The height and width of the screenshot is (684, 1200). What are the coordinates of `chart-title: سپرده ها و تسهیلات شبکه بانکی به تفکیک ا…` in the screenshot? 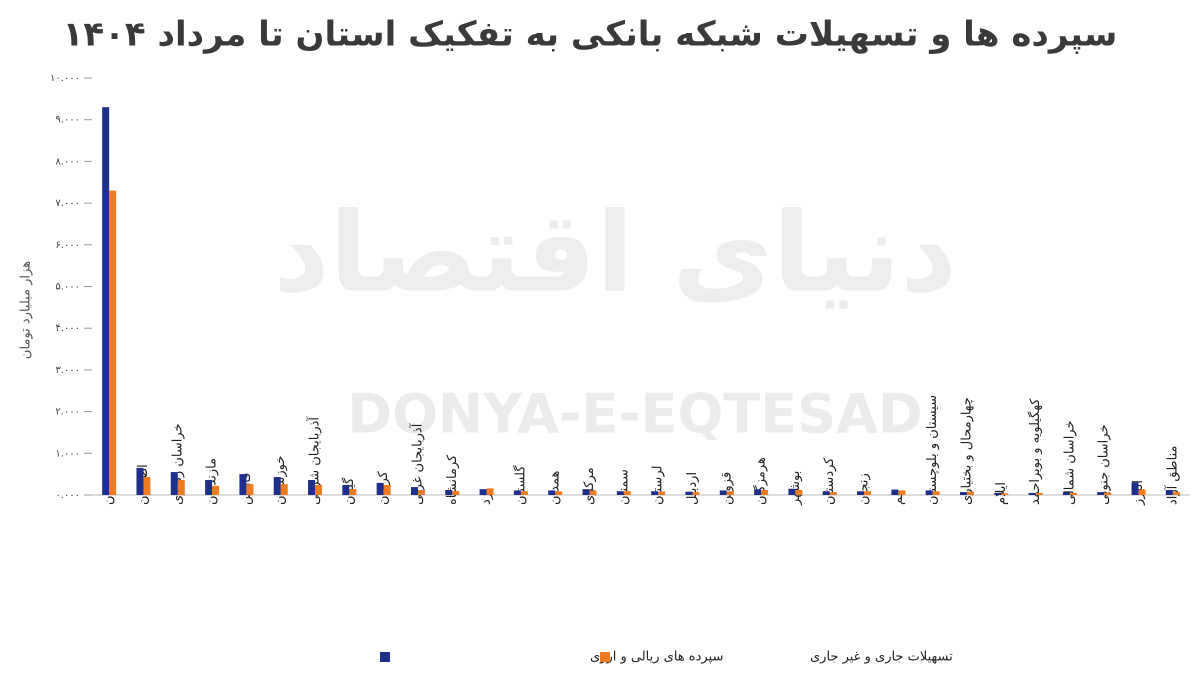 It's located at (590, 35).